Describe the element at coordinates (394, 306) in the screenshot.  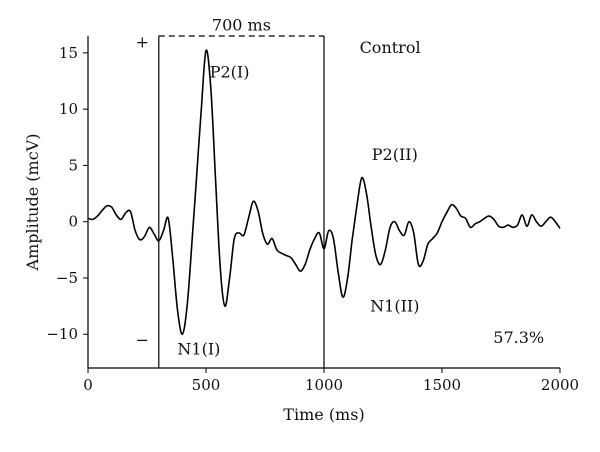
I see `annotation-label: N1(II)` at that location.